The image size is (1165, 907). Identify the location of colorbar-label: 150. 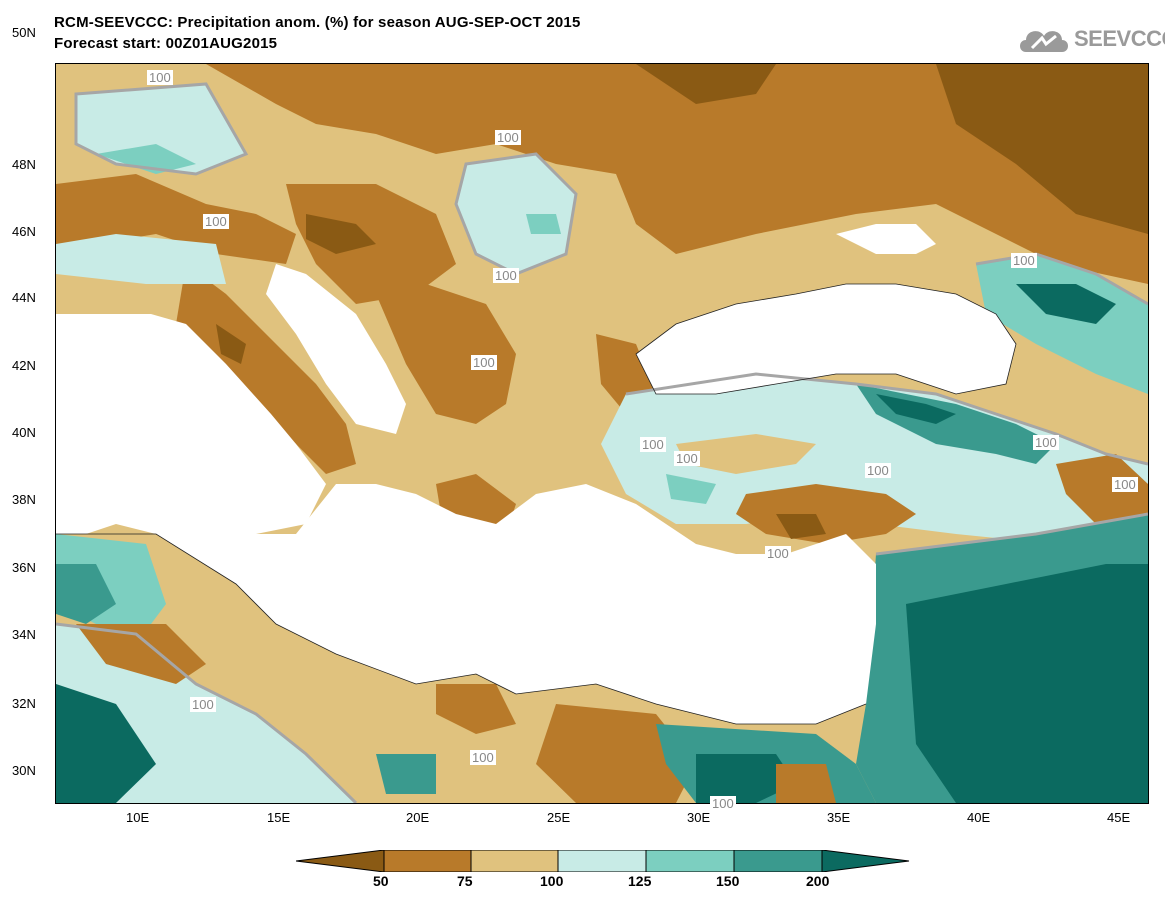
(728, 881).